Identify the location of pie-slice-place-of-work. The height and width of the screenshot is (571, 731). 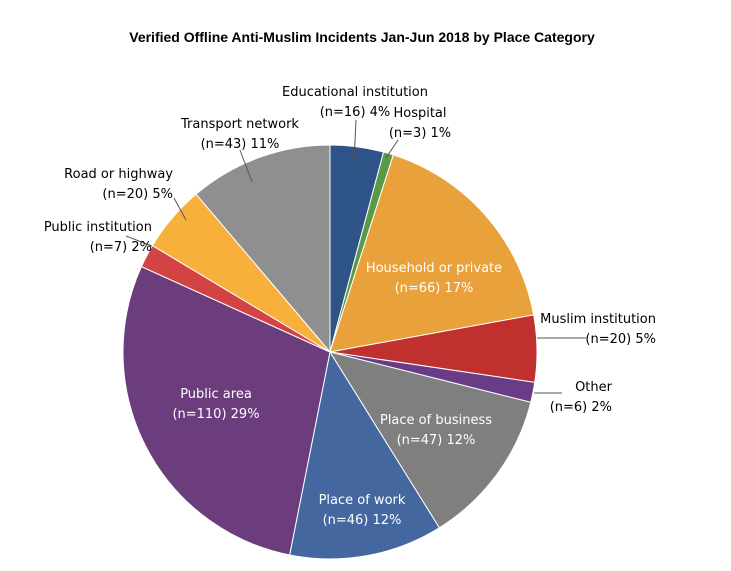
(364, 455).